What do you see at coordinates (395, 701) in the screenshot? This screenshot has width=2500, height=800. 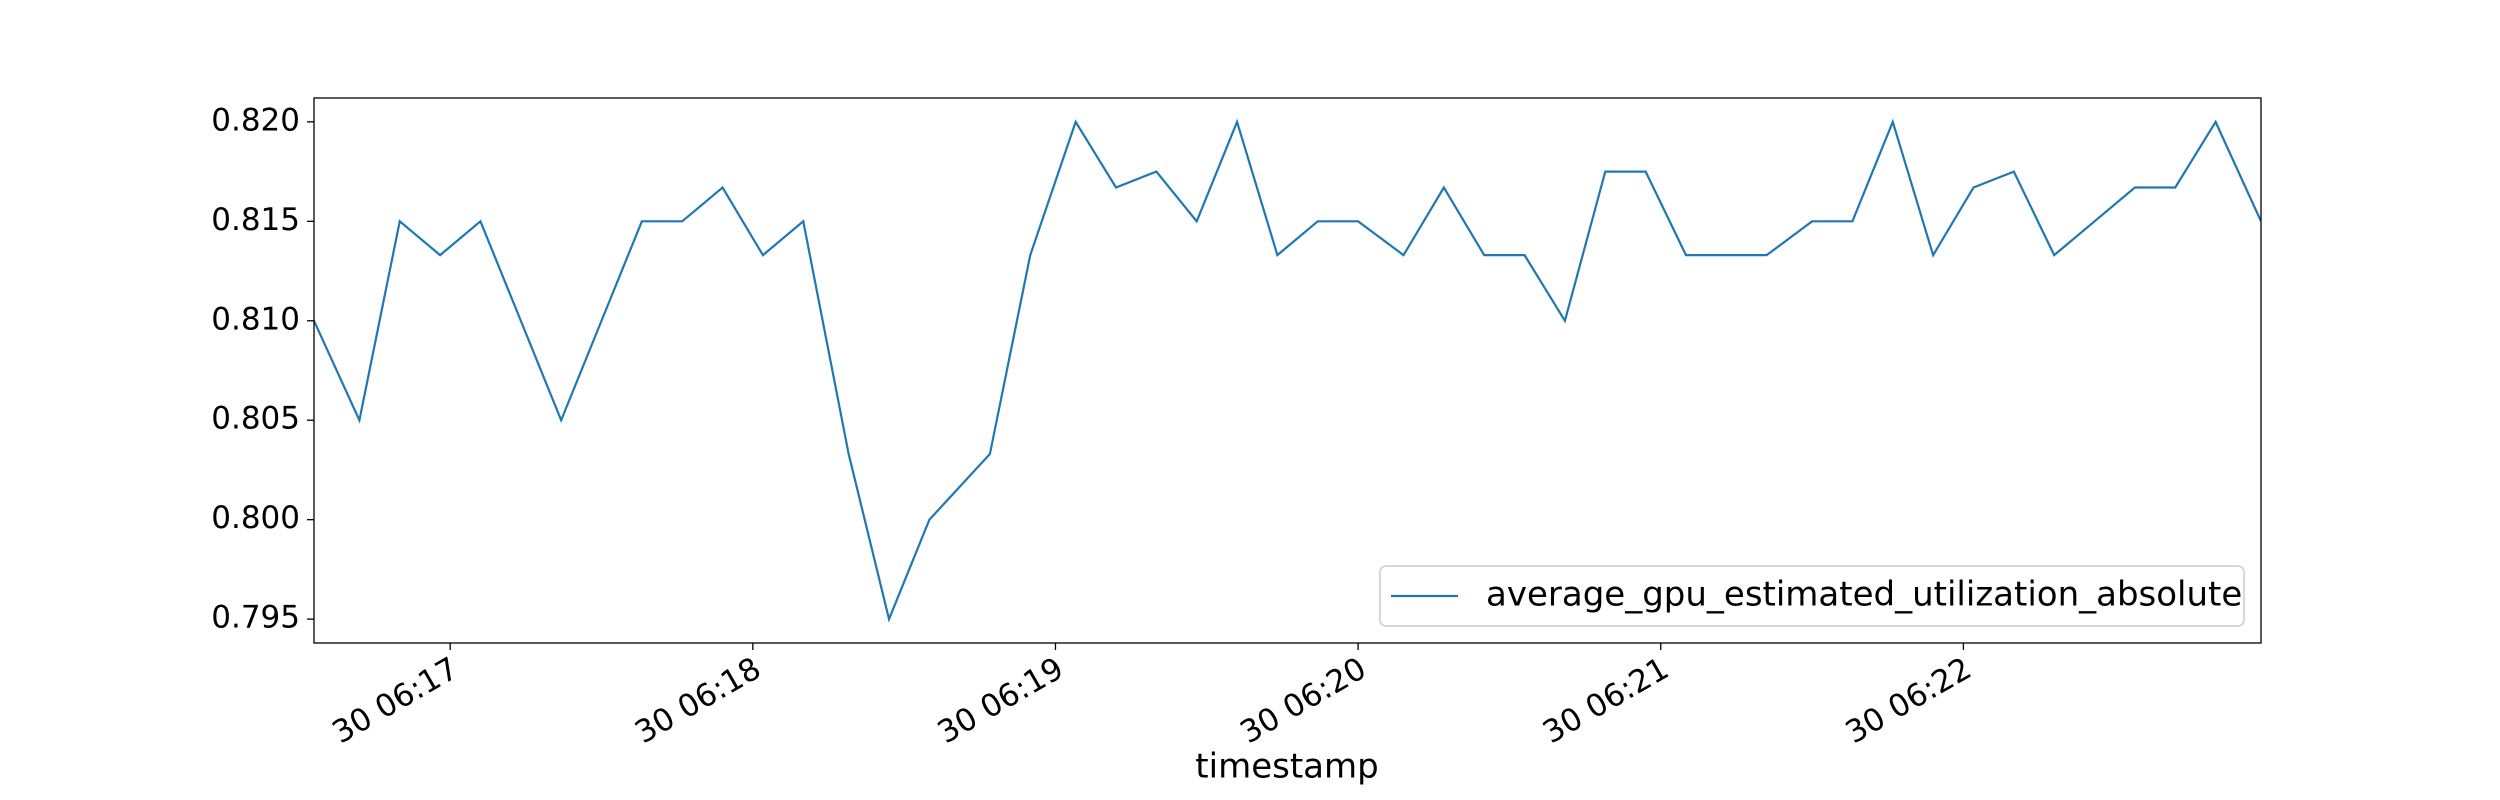 I see `x-tick-label: 30 06:17` at bounding box center [395, 701].